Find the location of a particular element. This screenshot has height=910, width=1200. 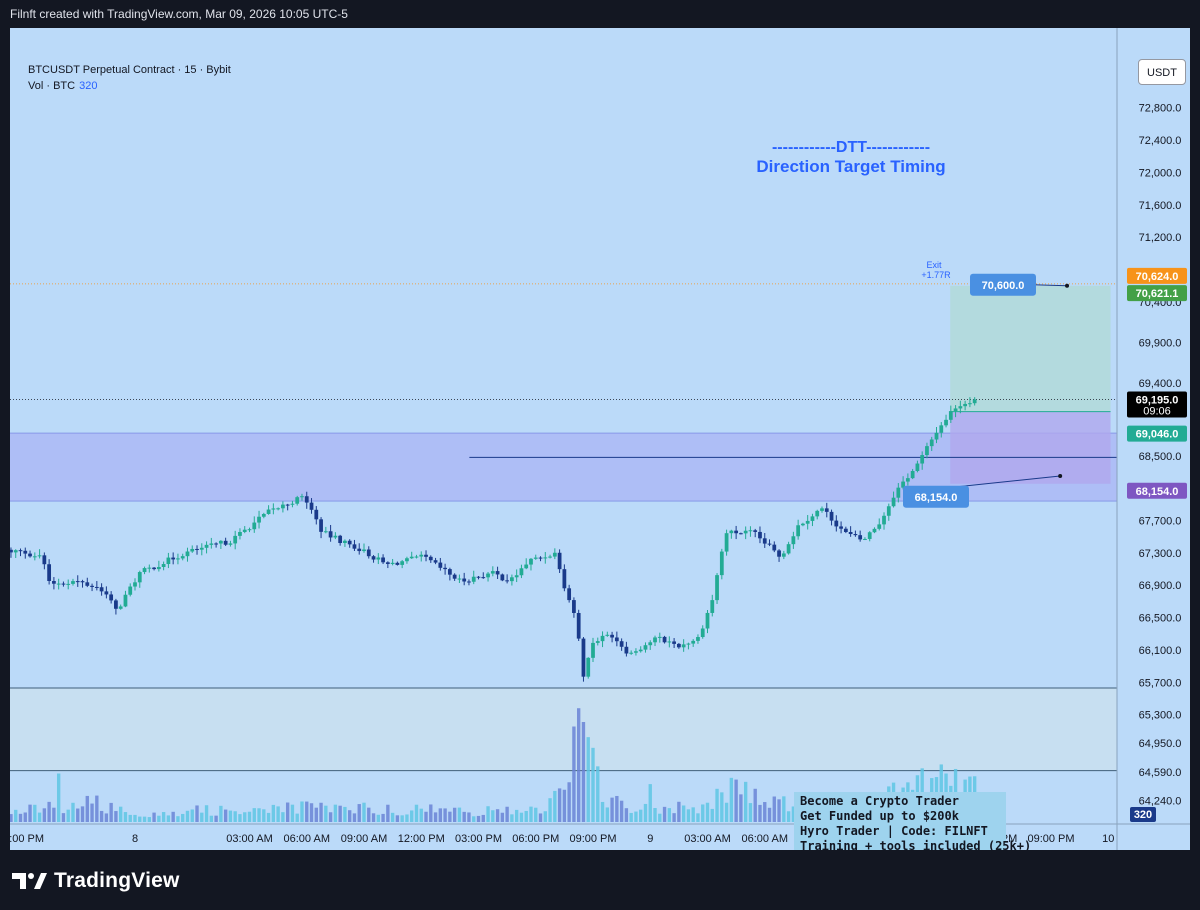

axis-tag-group: 68,154.0 is located at coordinates (1157, 490).